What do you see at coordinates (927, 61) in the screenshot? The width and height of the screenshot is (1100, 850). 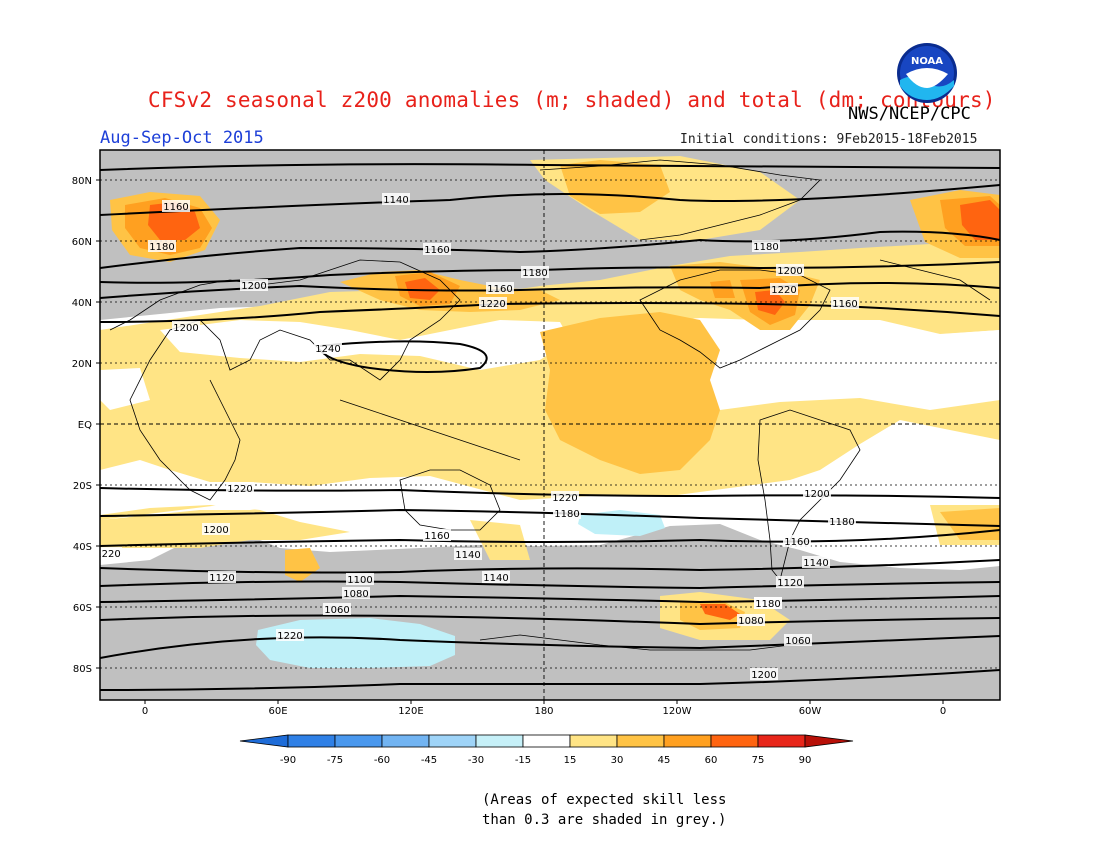 I see `noaa-logo-text: NOAA` at bounding box center [927, 61].